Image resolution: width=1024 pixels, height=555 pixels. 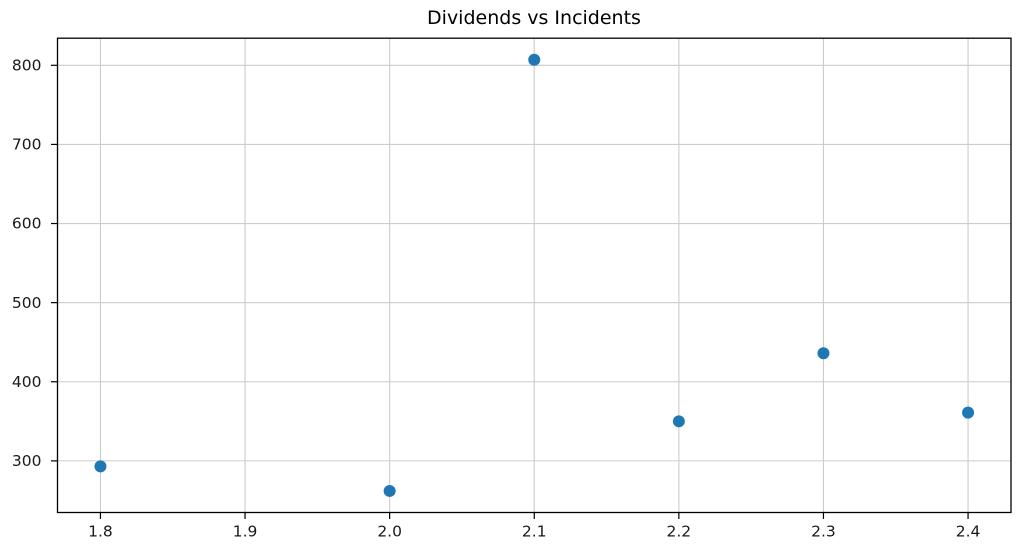 I want to click on y-tick-label: 400, so click(x=27, y=382).